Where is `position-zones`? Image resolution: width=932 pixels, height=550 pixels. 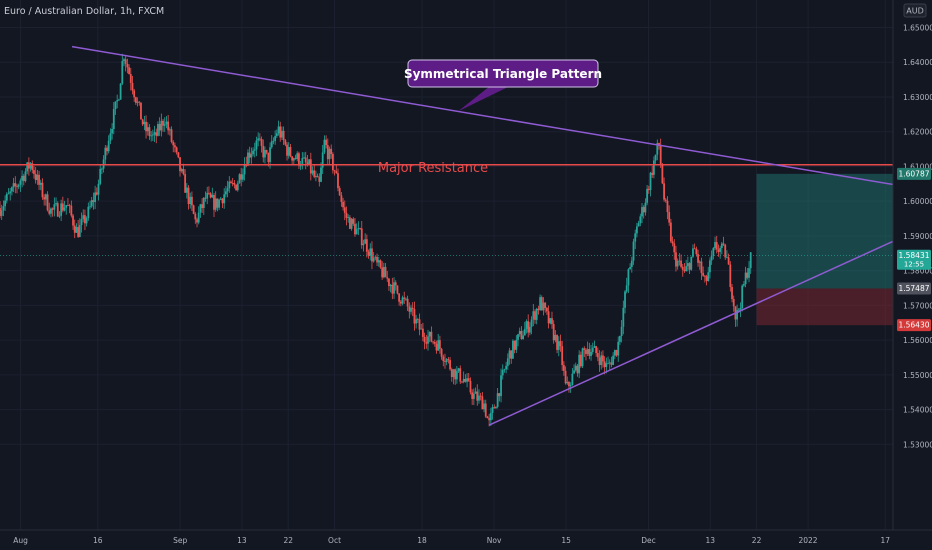 position-zones is located at coordinates (836, 249).